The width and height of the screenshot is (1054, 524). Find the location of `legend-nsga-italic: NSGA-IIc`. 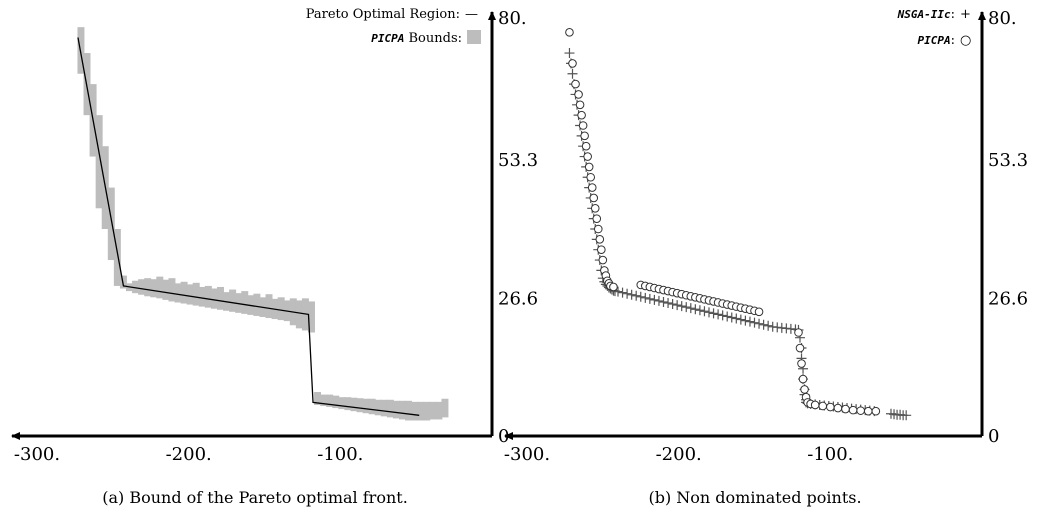

legend-nsga-italic: NSGA-IIc is located at coordinates (924, 14).